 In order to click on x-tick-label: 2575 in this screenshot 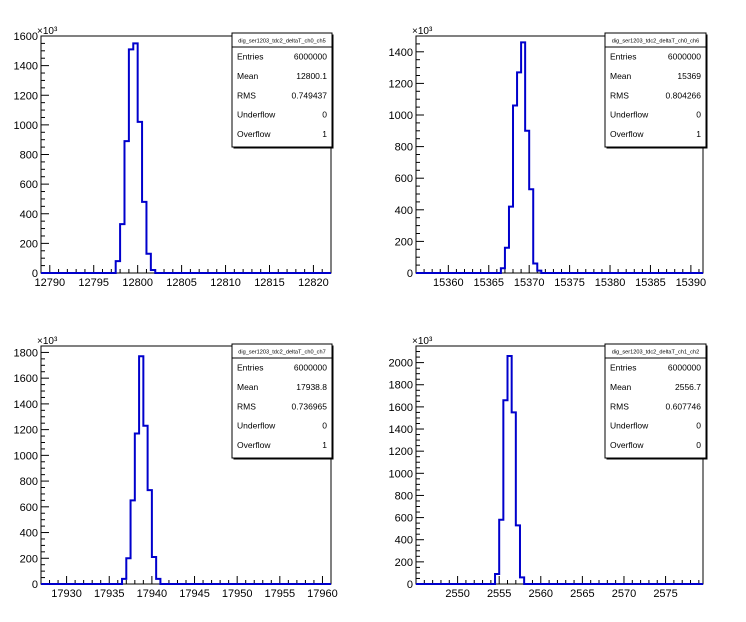, I will do `click(665, 594)`.